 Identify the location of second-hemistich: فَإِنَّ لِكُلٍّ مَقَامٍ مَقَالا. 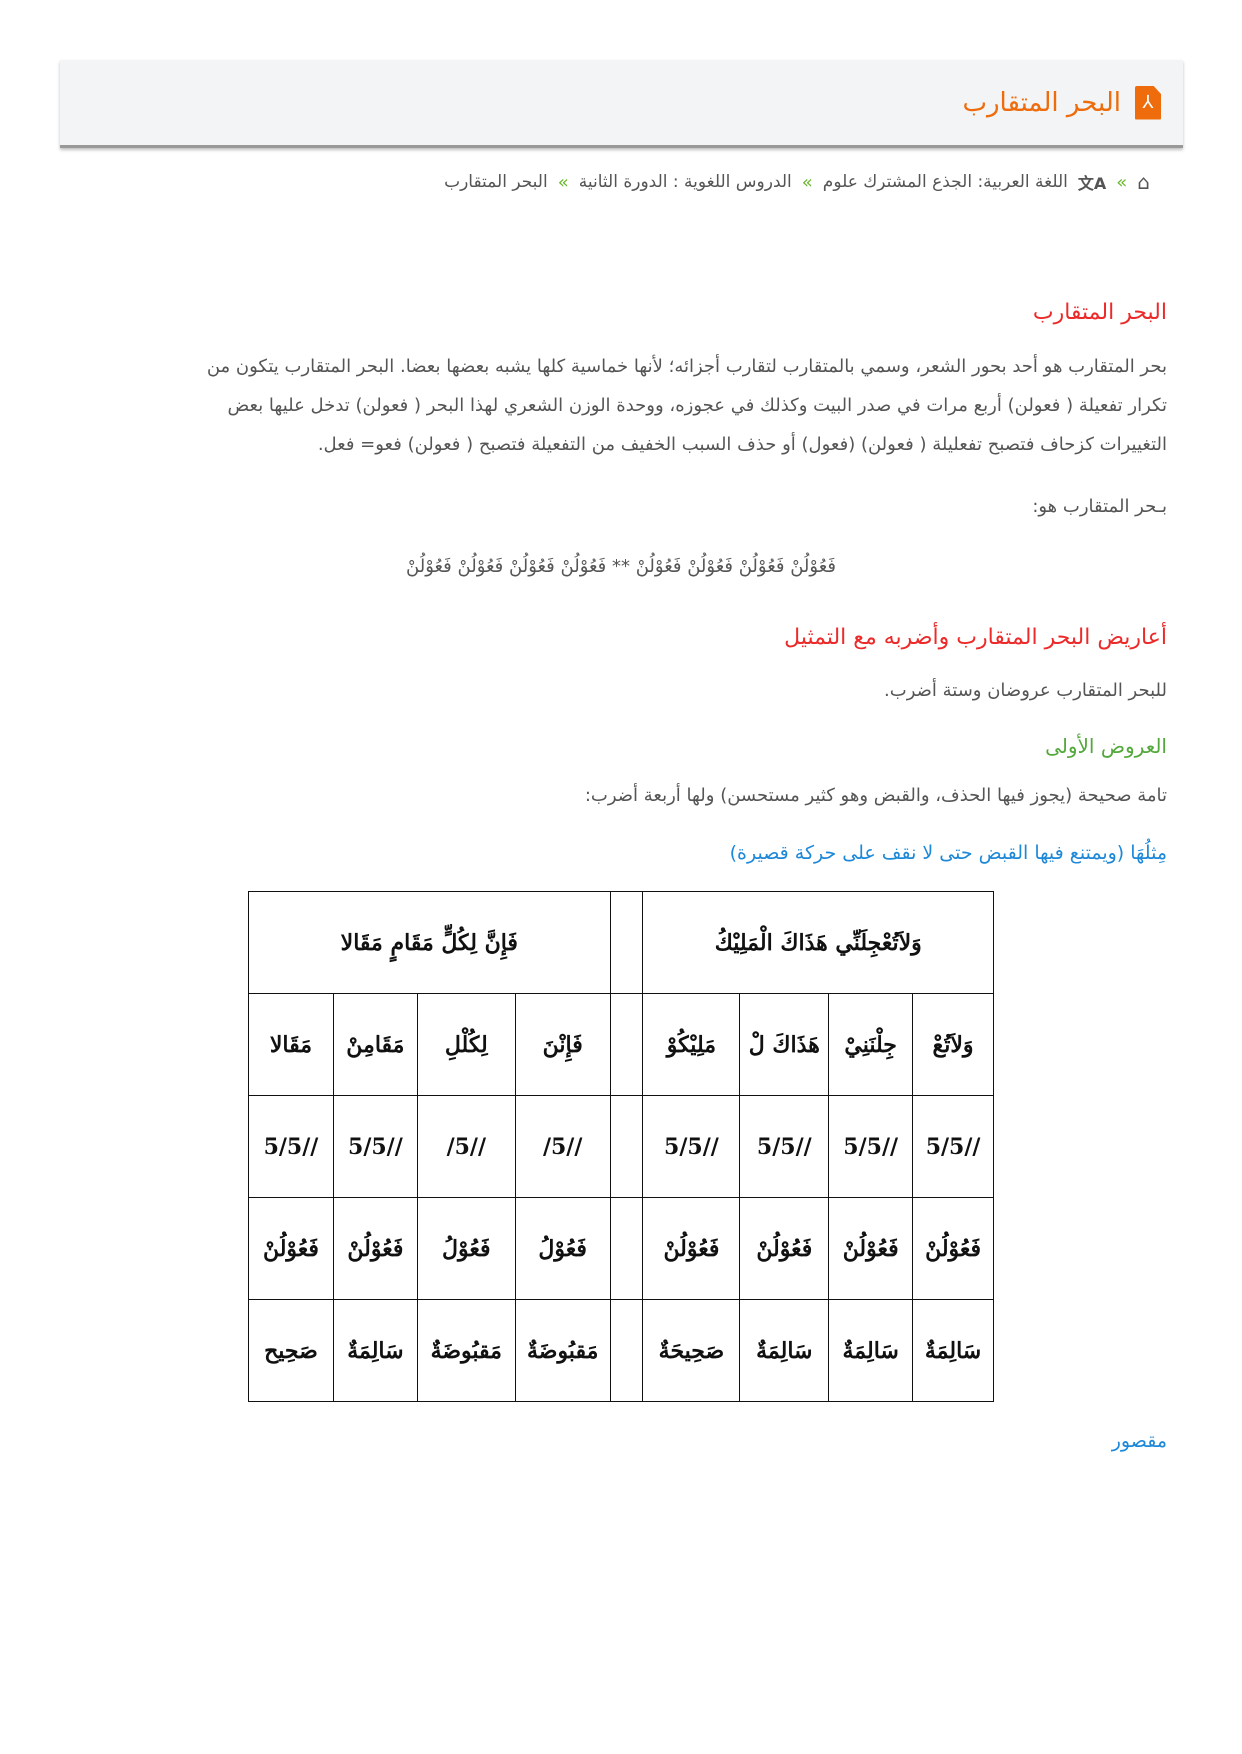
(429, 942).